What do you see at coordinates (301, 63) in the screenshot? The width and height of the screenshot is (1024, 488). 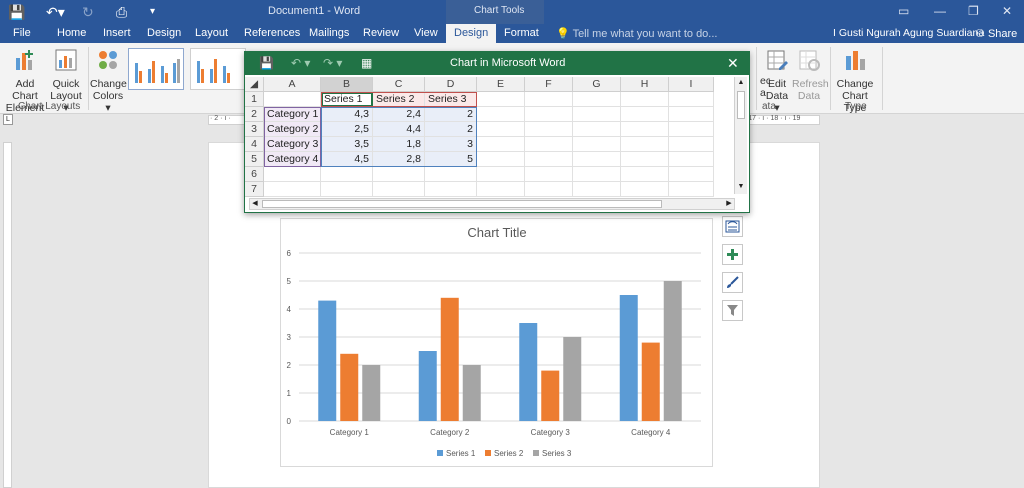 I see `excel-undo-icon: ↶ ▾` at bounding box center [301, 63].